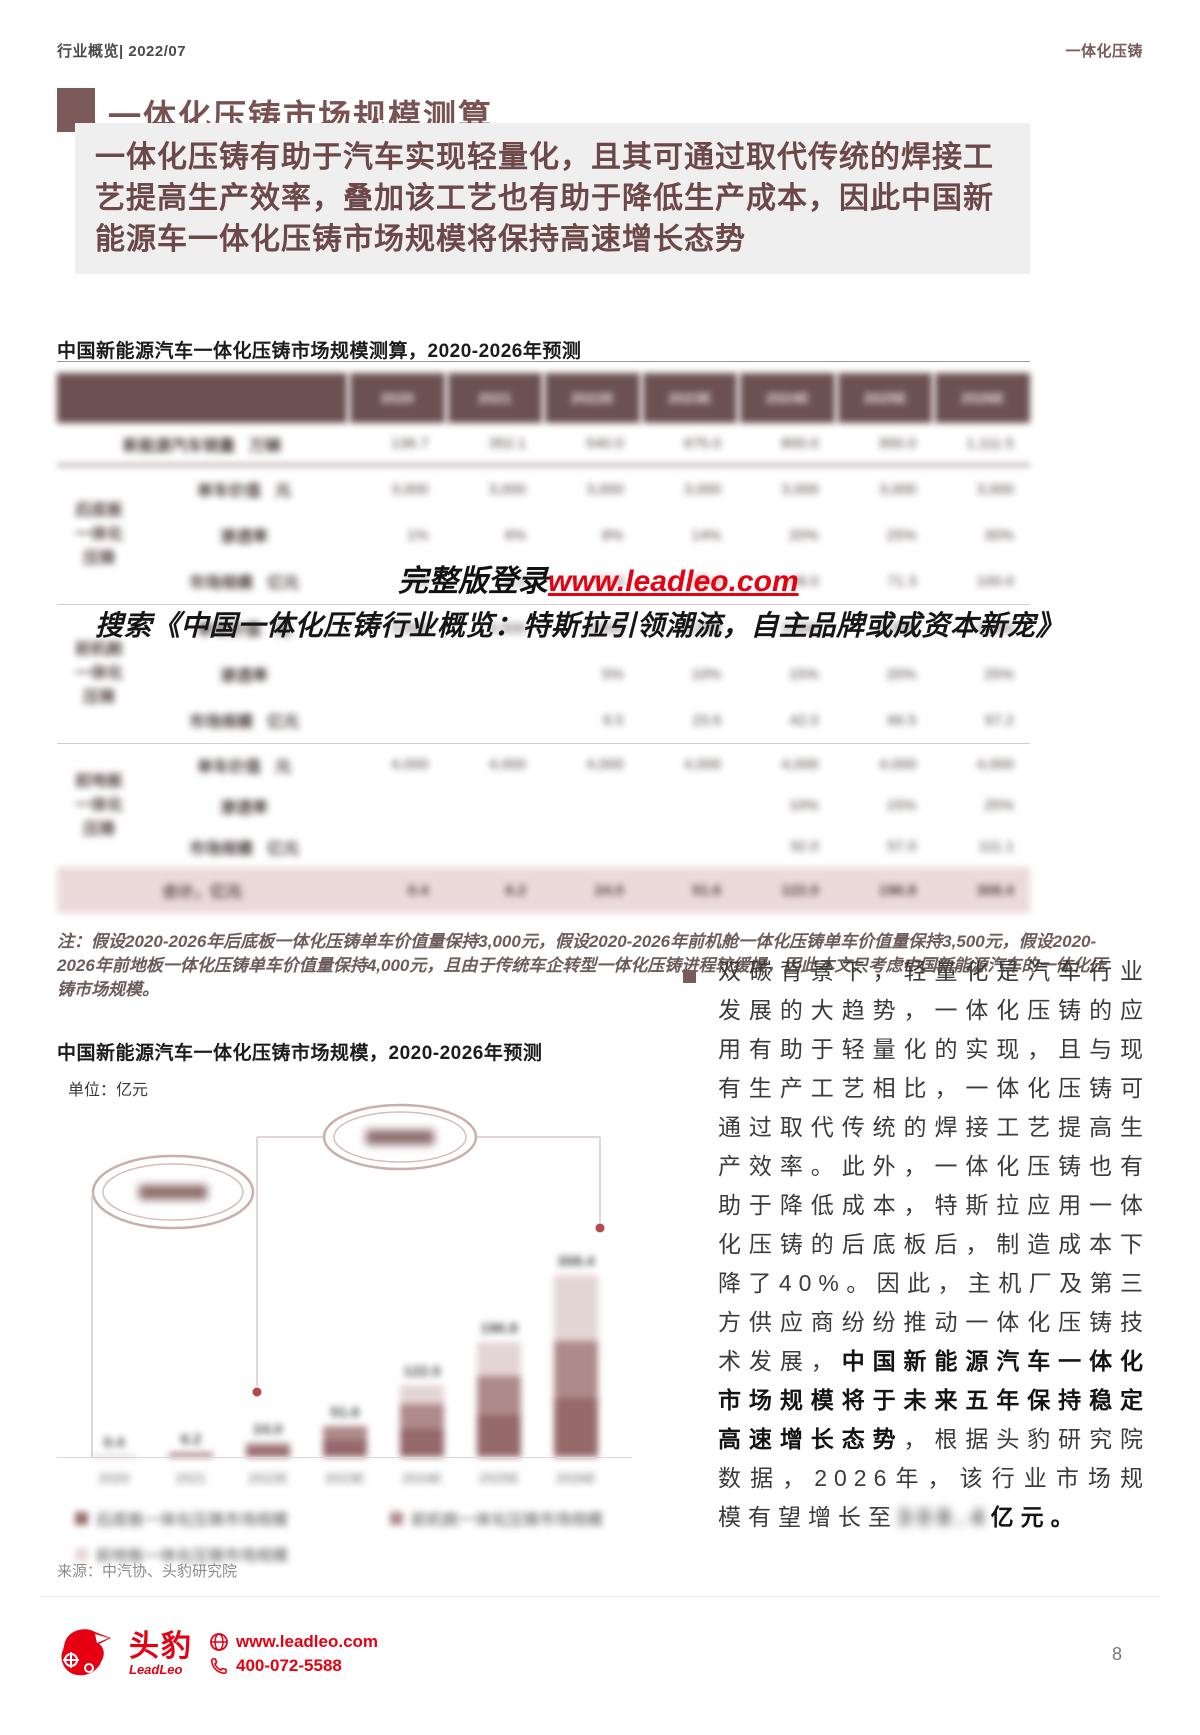 This screenshot has width=1200, height=1735. I want to click on bar-value-label: 308.4, so click(576, 1261).